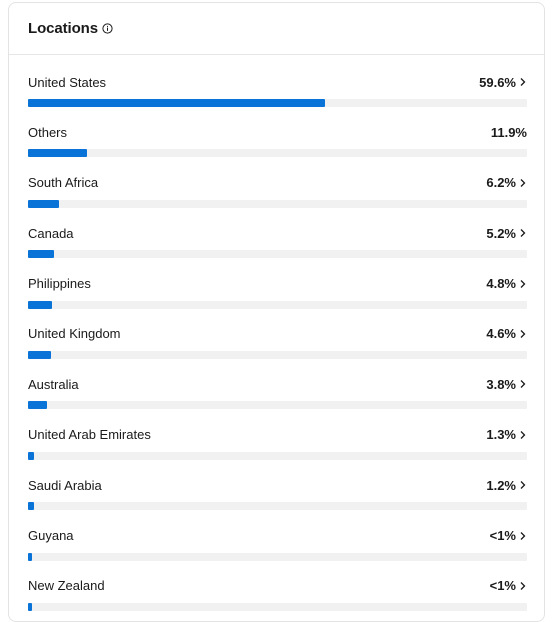 This screenshot has height=622, width=557. Describe the element at coordinates (501, 334) in the screenshot. I see `location-value: 4.6%` at that location.